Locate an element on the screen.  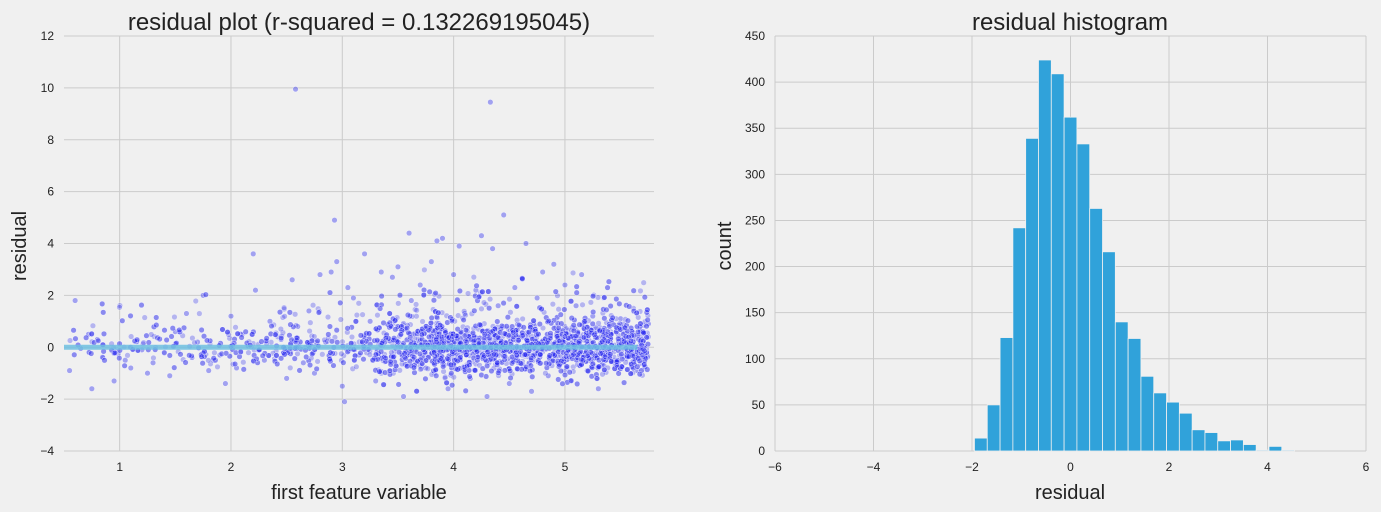
scatter-y-tick-label: 8 is located at coordinates (50, 140).